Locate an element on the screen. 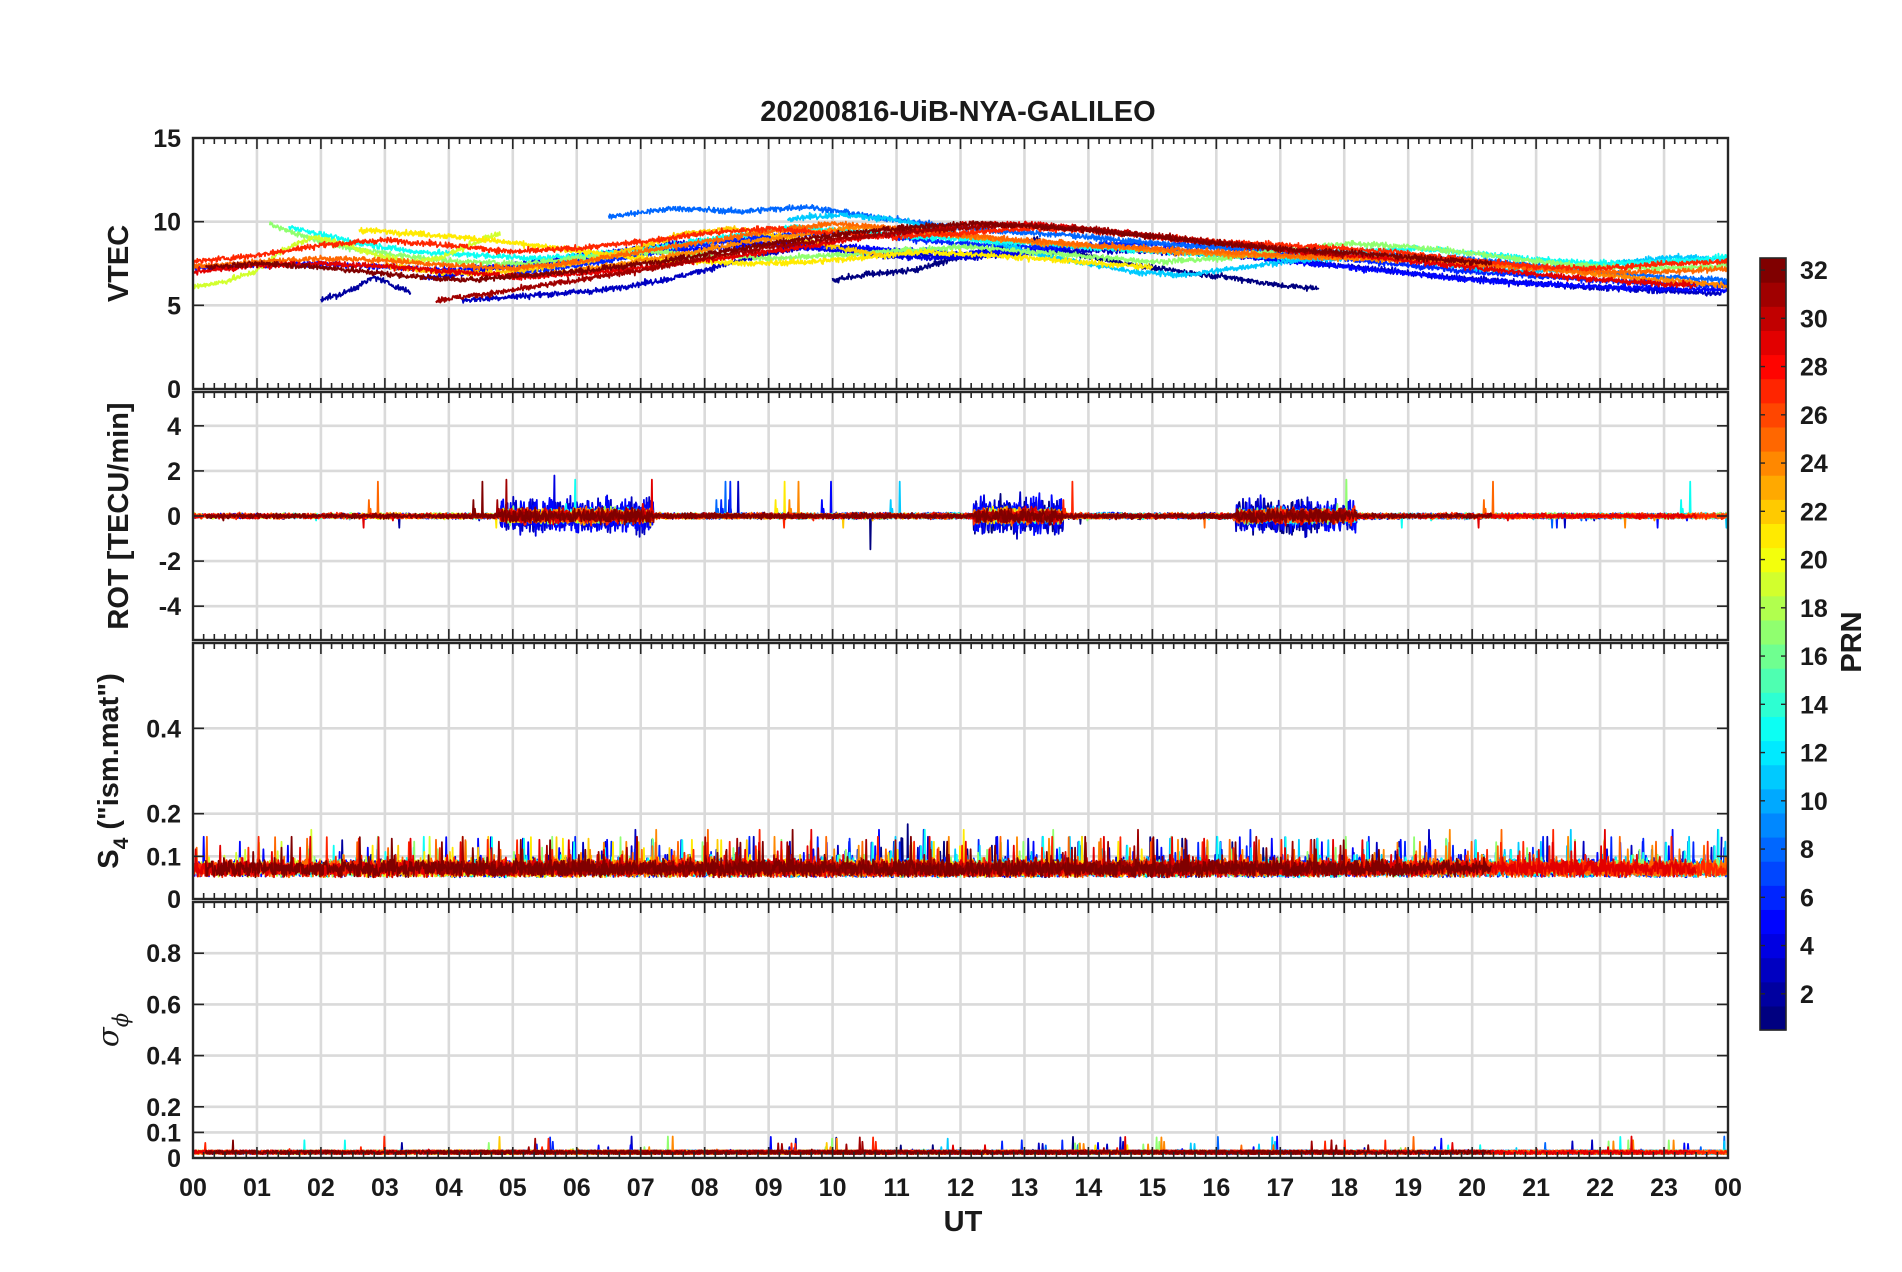  y-axis-label: σϕ is located at coordinates (112, 1030).